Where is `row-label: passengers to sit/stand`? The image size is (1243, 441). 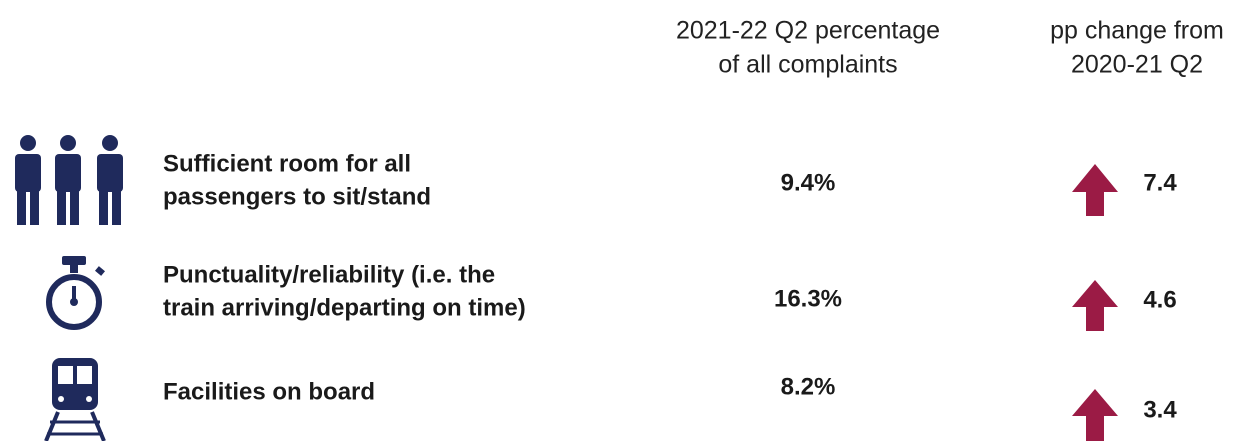 row-label: passengers to sit/stand is located at coordinates (297, 196).